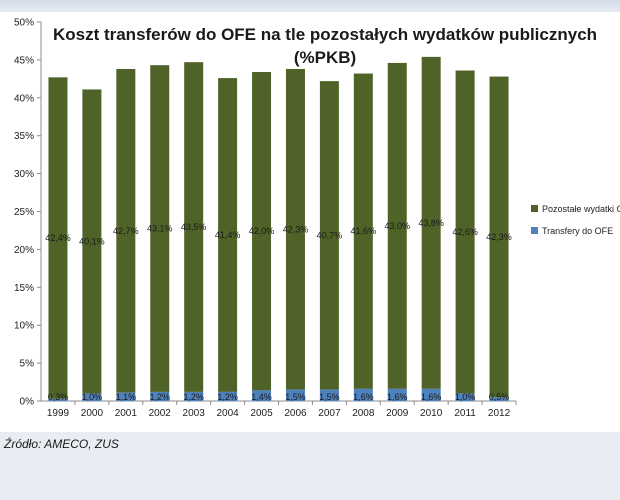 This screenshot has height=500, width=620. What do you see at coordinates (363, 413) in the screenshot?
I see `x-tick-label: 2008` at bounding box center [363, 413].